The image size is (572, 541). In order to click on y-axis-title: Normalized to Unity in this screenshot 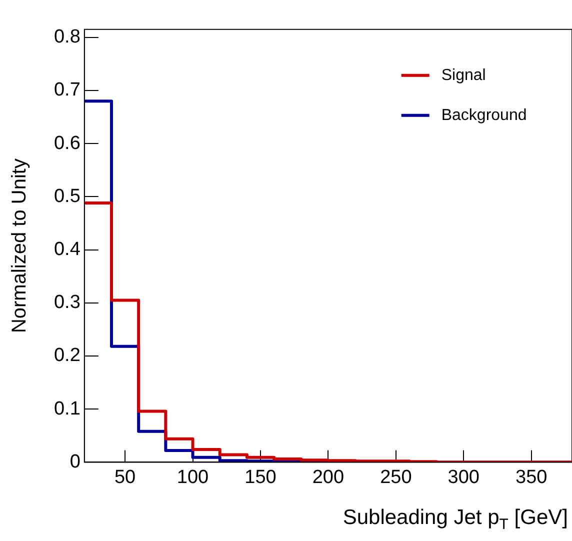, I will do `click(19, 246)`.